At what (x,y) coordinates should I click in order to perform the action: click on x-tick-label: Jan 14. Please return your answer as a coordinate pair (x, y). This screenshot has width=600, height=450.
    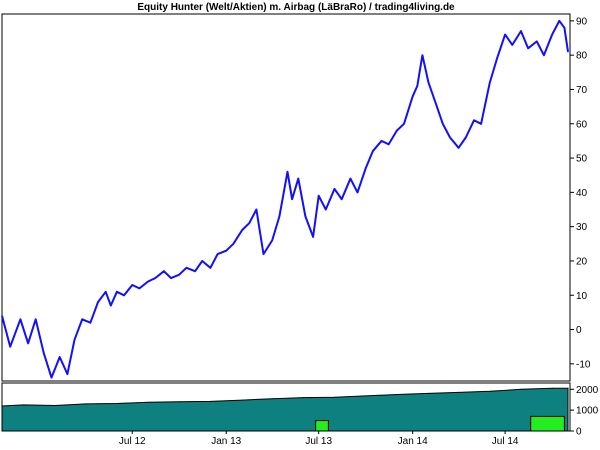
    Looking at the image, I should click on (413, 441).